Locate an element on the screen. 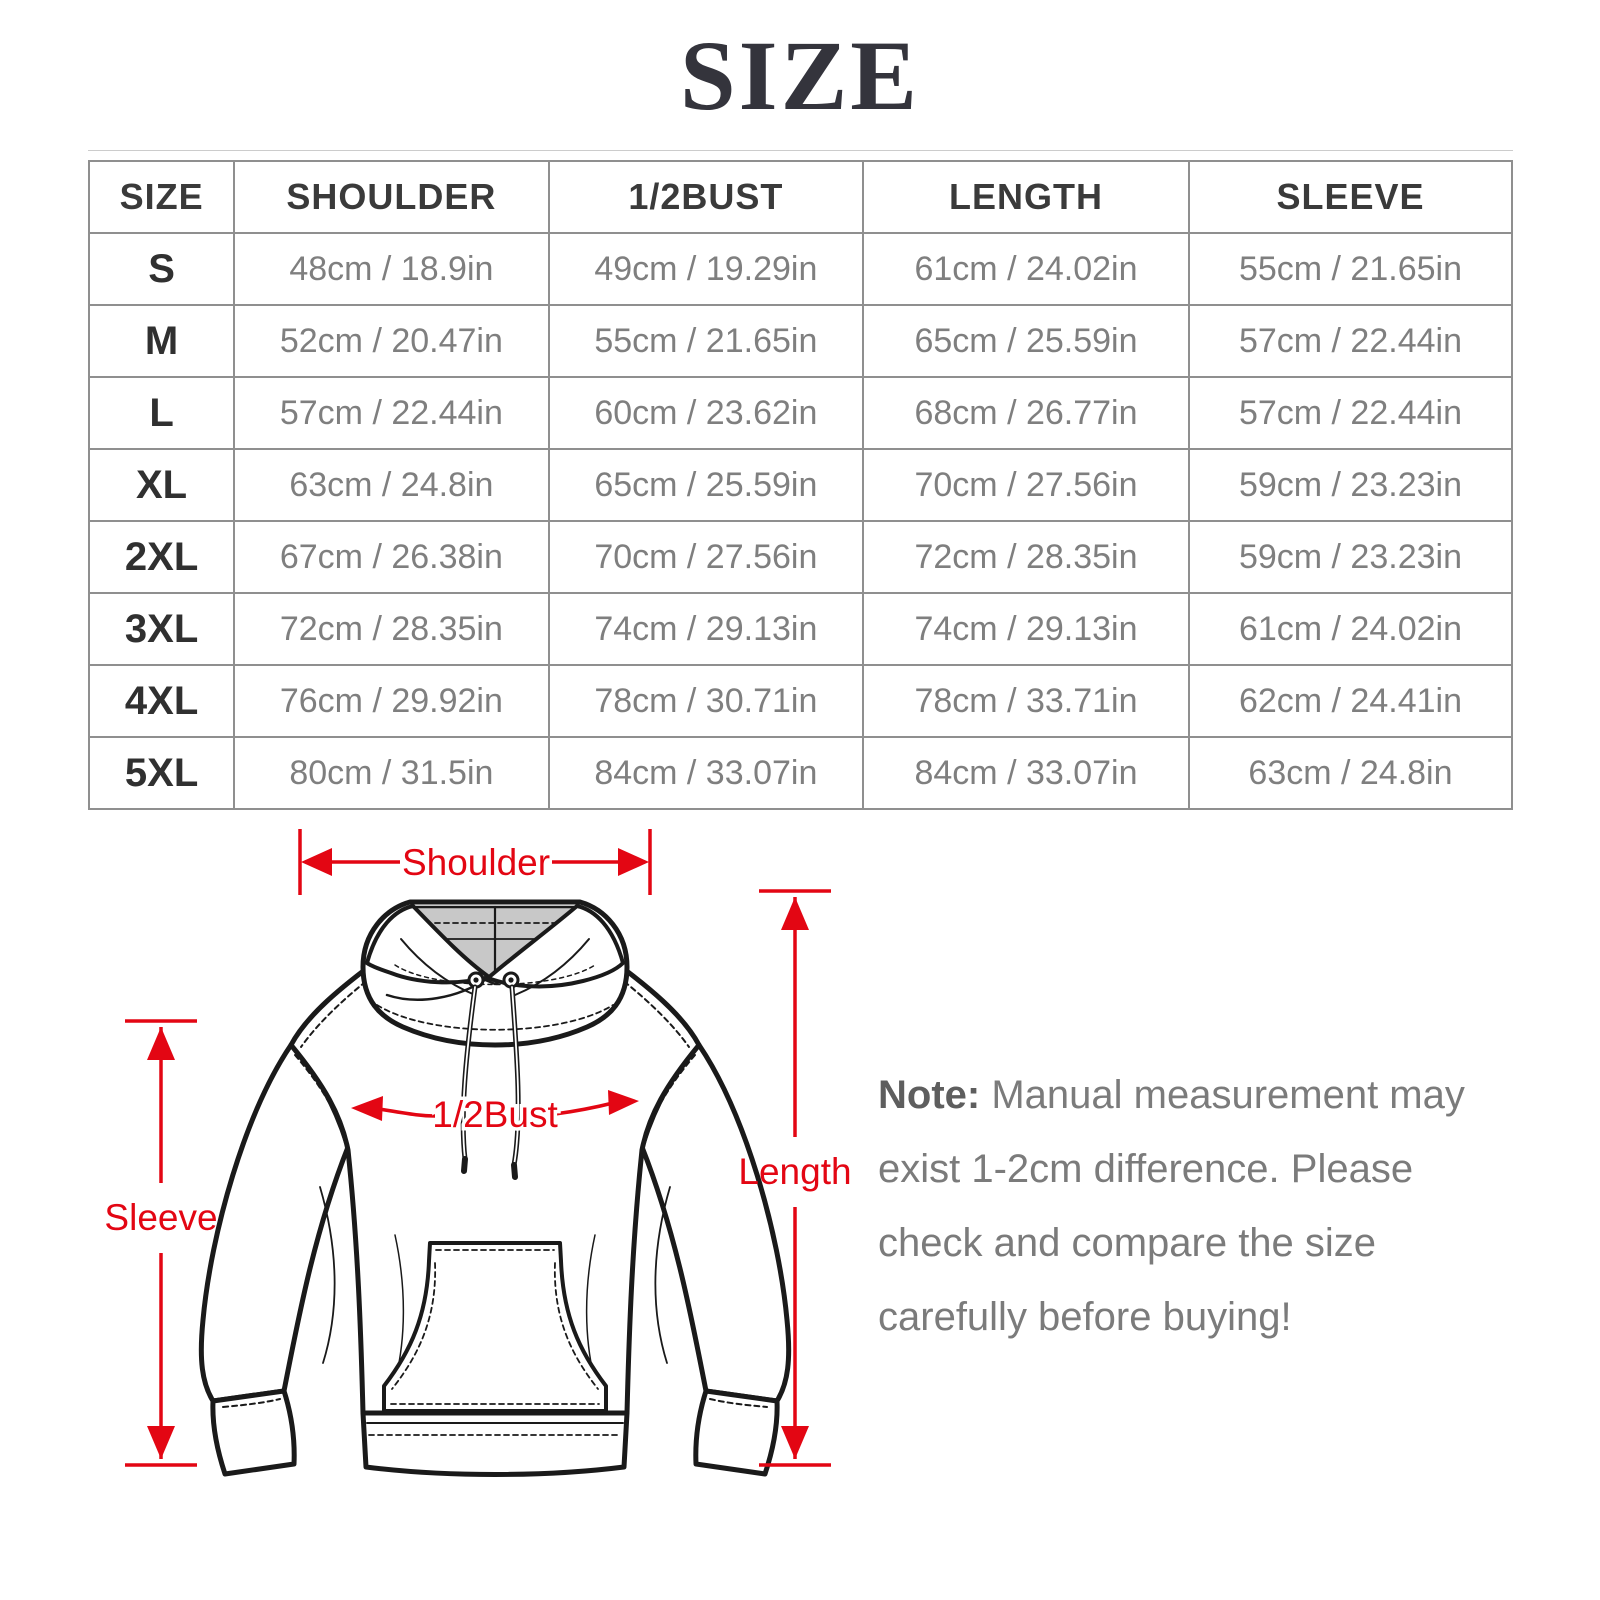 The height and width of the screenshot is (1600, 1600). cell-sleeve: 63cm / 24.8in is located at coordinates (1350, 773).